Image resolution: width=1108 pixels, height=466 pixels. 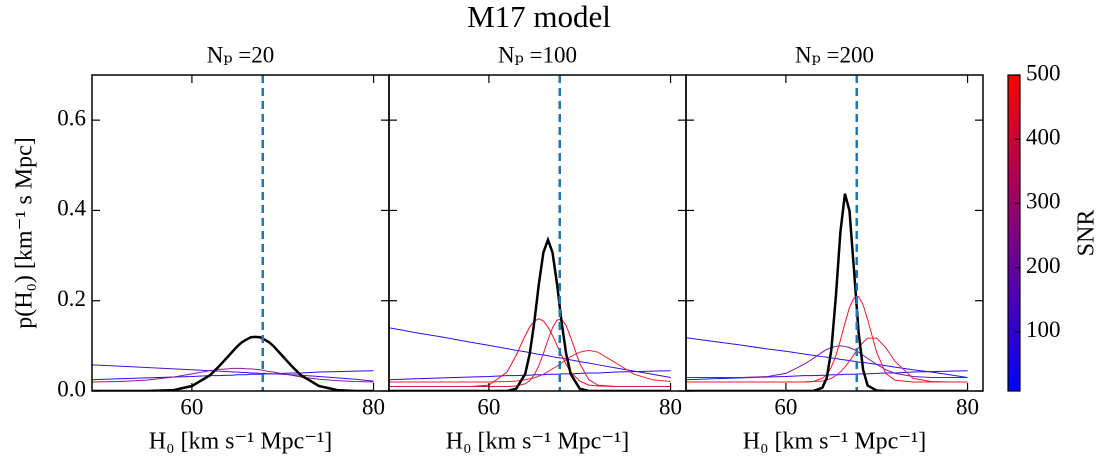 What do you see at coordinates (1014, 233) in the screenshot?
I see `colorbar` at bounding box center [1014, 233].